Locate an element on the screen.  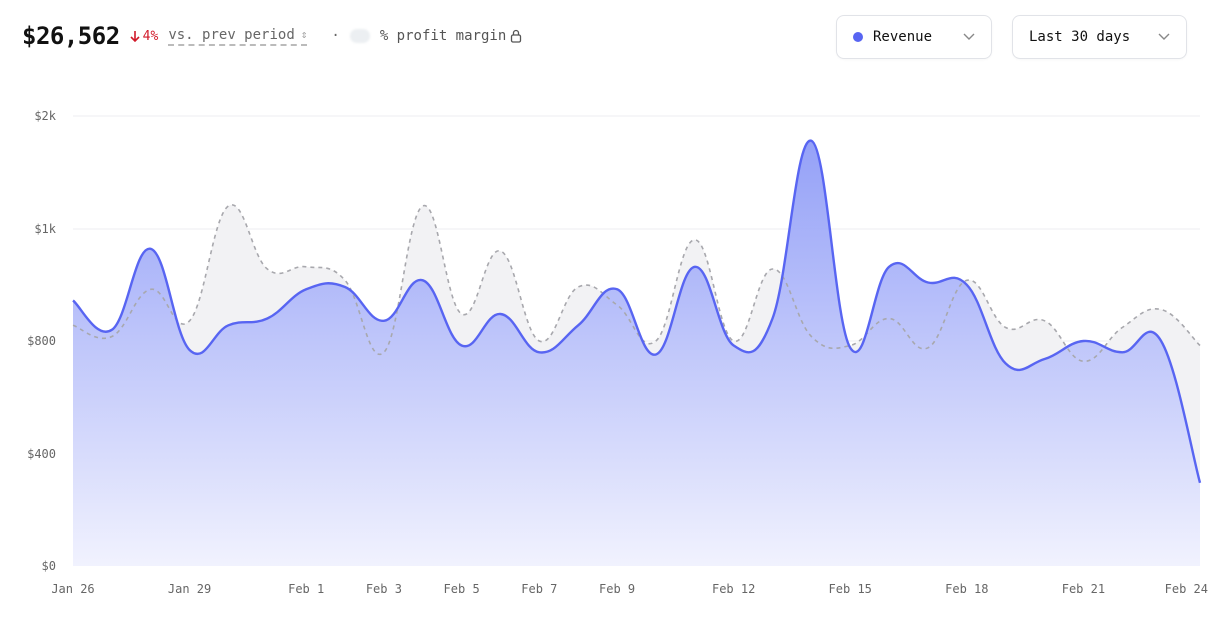
y-tick-label: $1k is located at coordinates (45, 229).